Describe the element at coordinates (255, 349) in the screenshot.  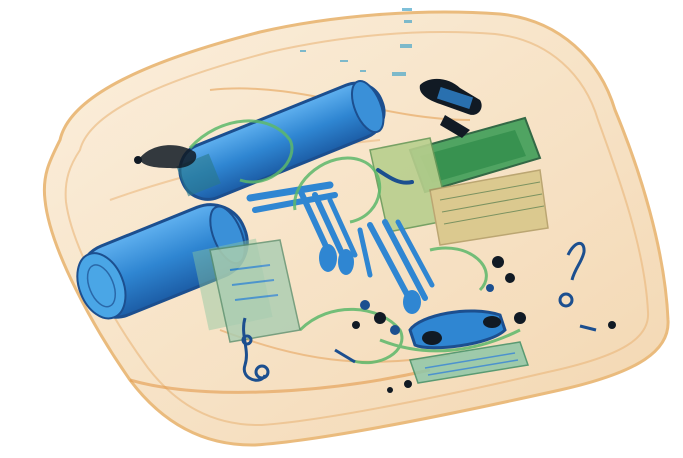
I see `chain-cable-icon` at that location.